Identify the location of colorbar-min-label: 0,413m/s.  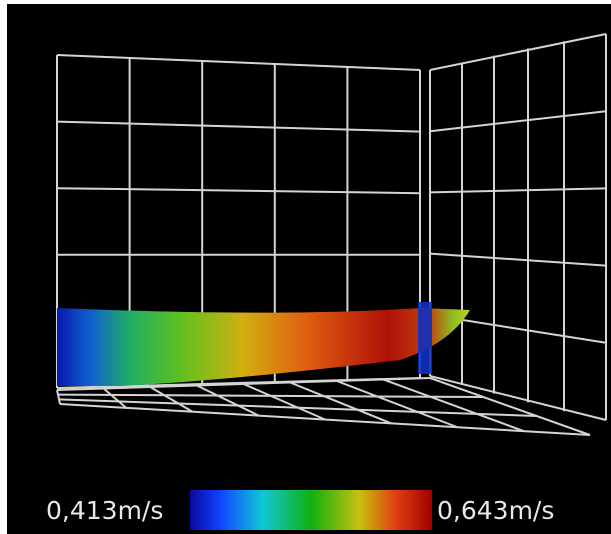
(104, 510).